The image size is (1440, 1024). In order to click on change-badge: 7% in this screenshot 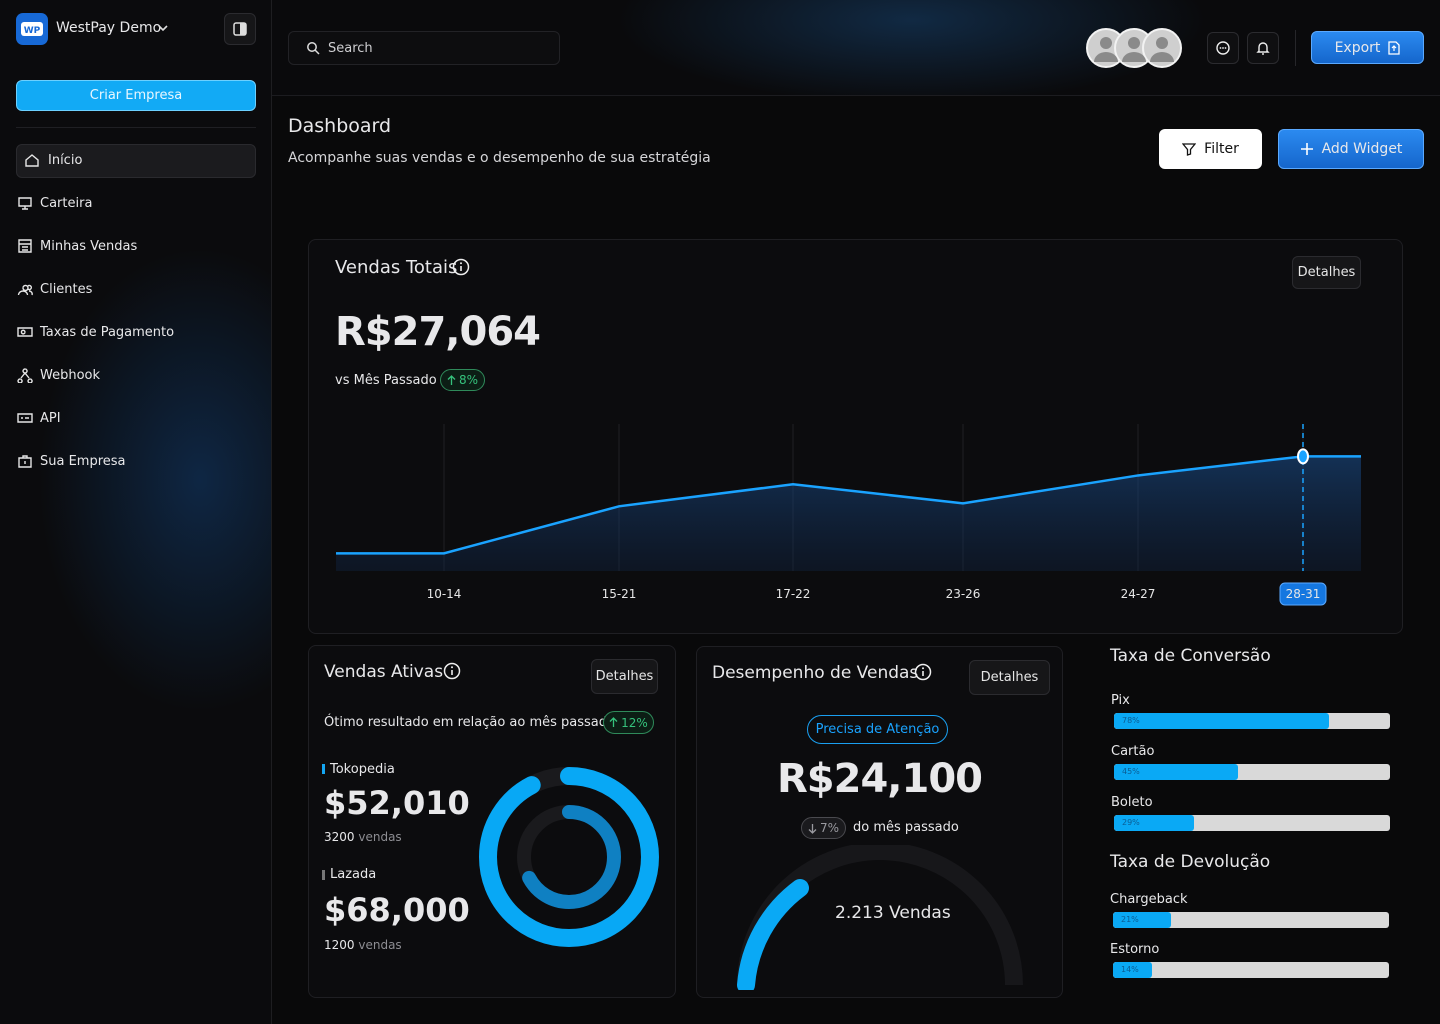, I will do `click(823, 828)`.